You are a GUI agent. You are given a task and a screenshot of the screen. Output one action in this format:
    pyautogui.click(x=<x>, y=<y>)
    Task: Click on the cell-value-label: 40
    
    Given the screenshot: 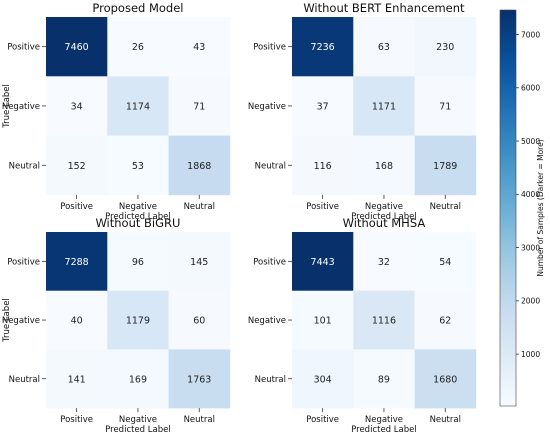 What is the action you would take?
    pyautogui.click(x=77, y=321)
    